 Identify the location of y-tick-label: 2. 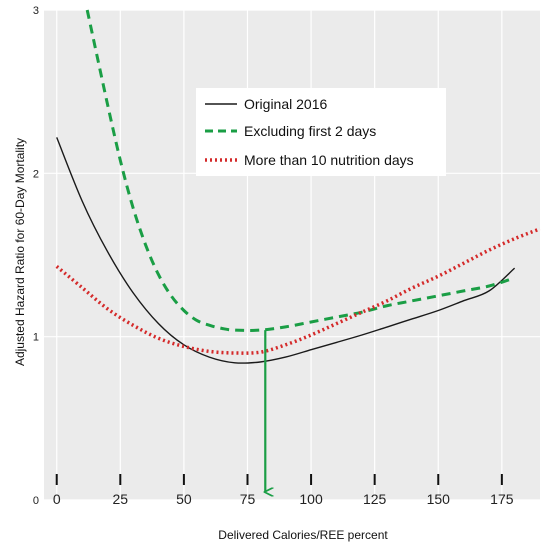
(36, 174).